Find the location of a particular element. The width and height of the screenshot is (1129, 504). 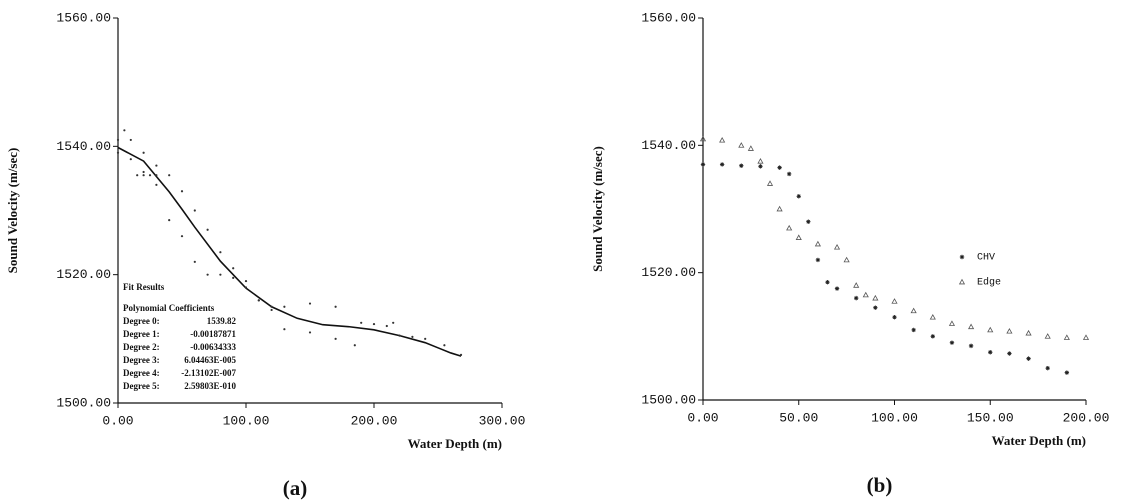

coefficient-label: Degree 2: is located at coordinates (141, 347).